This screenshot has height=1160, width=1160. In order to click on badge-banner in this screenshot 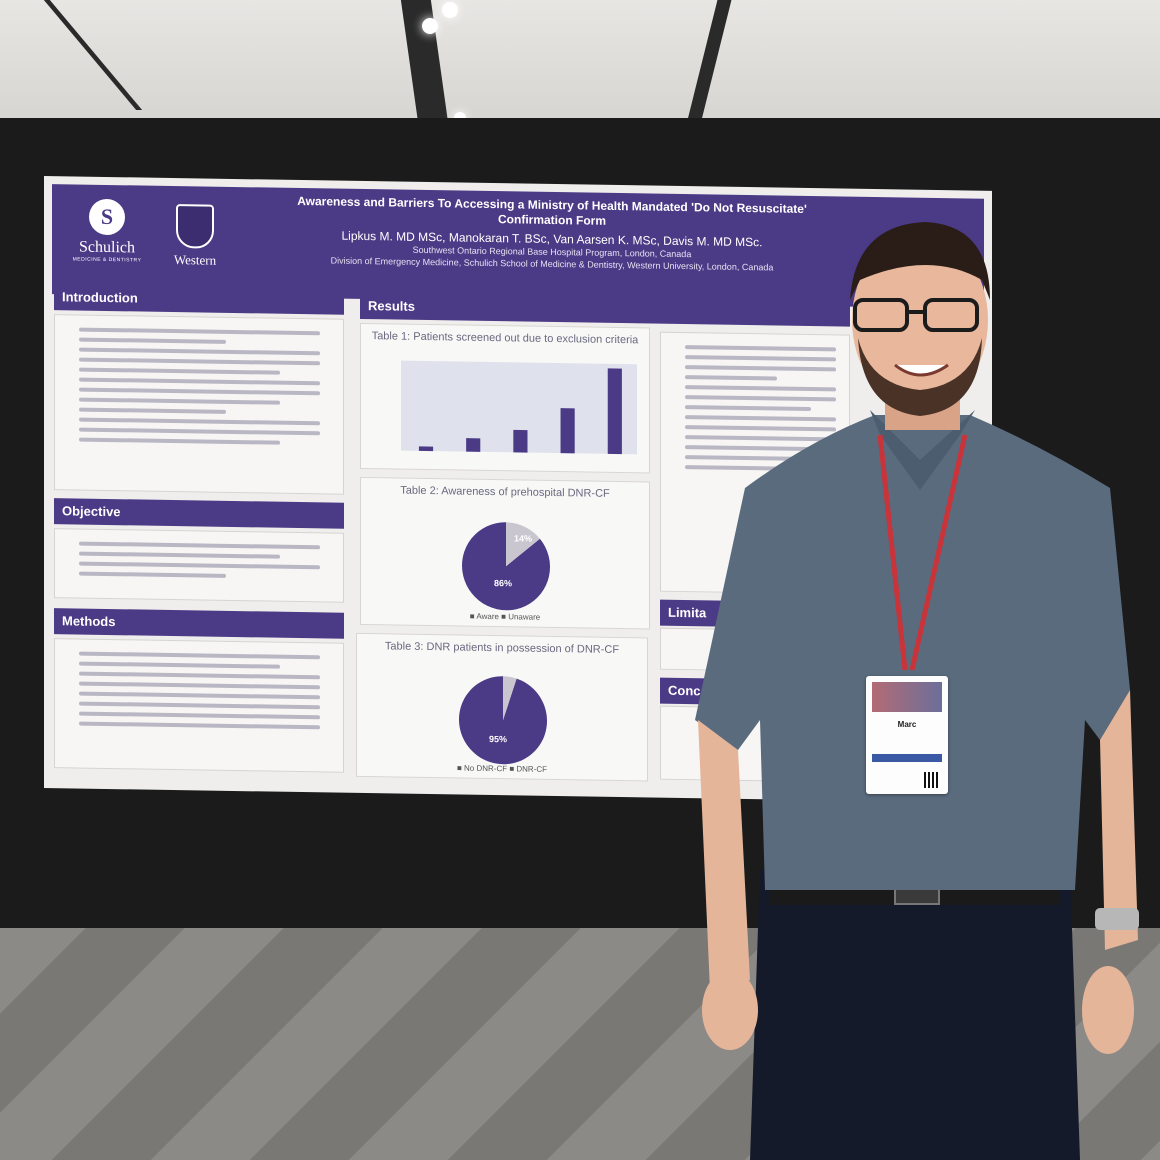, I will do `click(907, 697)`.